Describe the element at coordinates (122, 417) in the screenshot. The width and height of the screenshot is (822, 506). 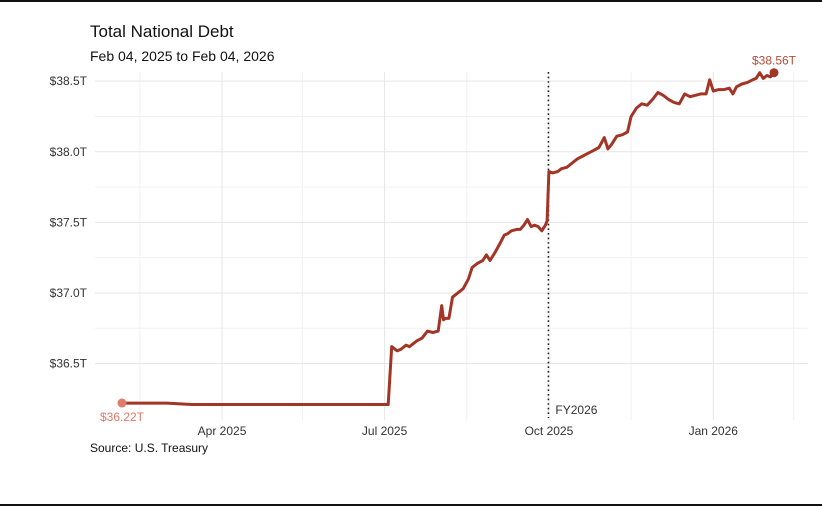
I see `start-value-label: $36.22T` at that location.